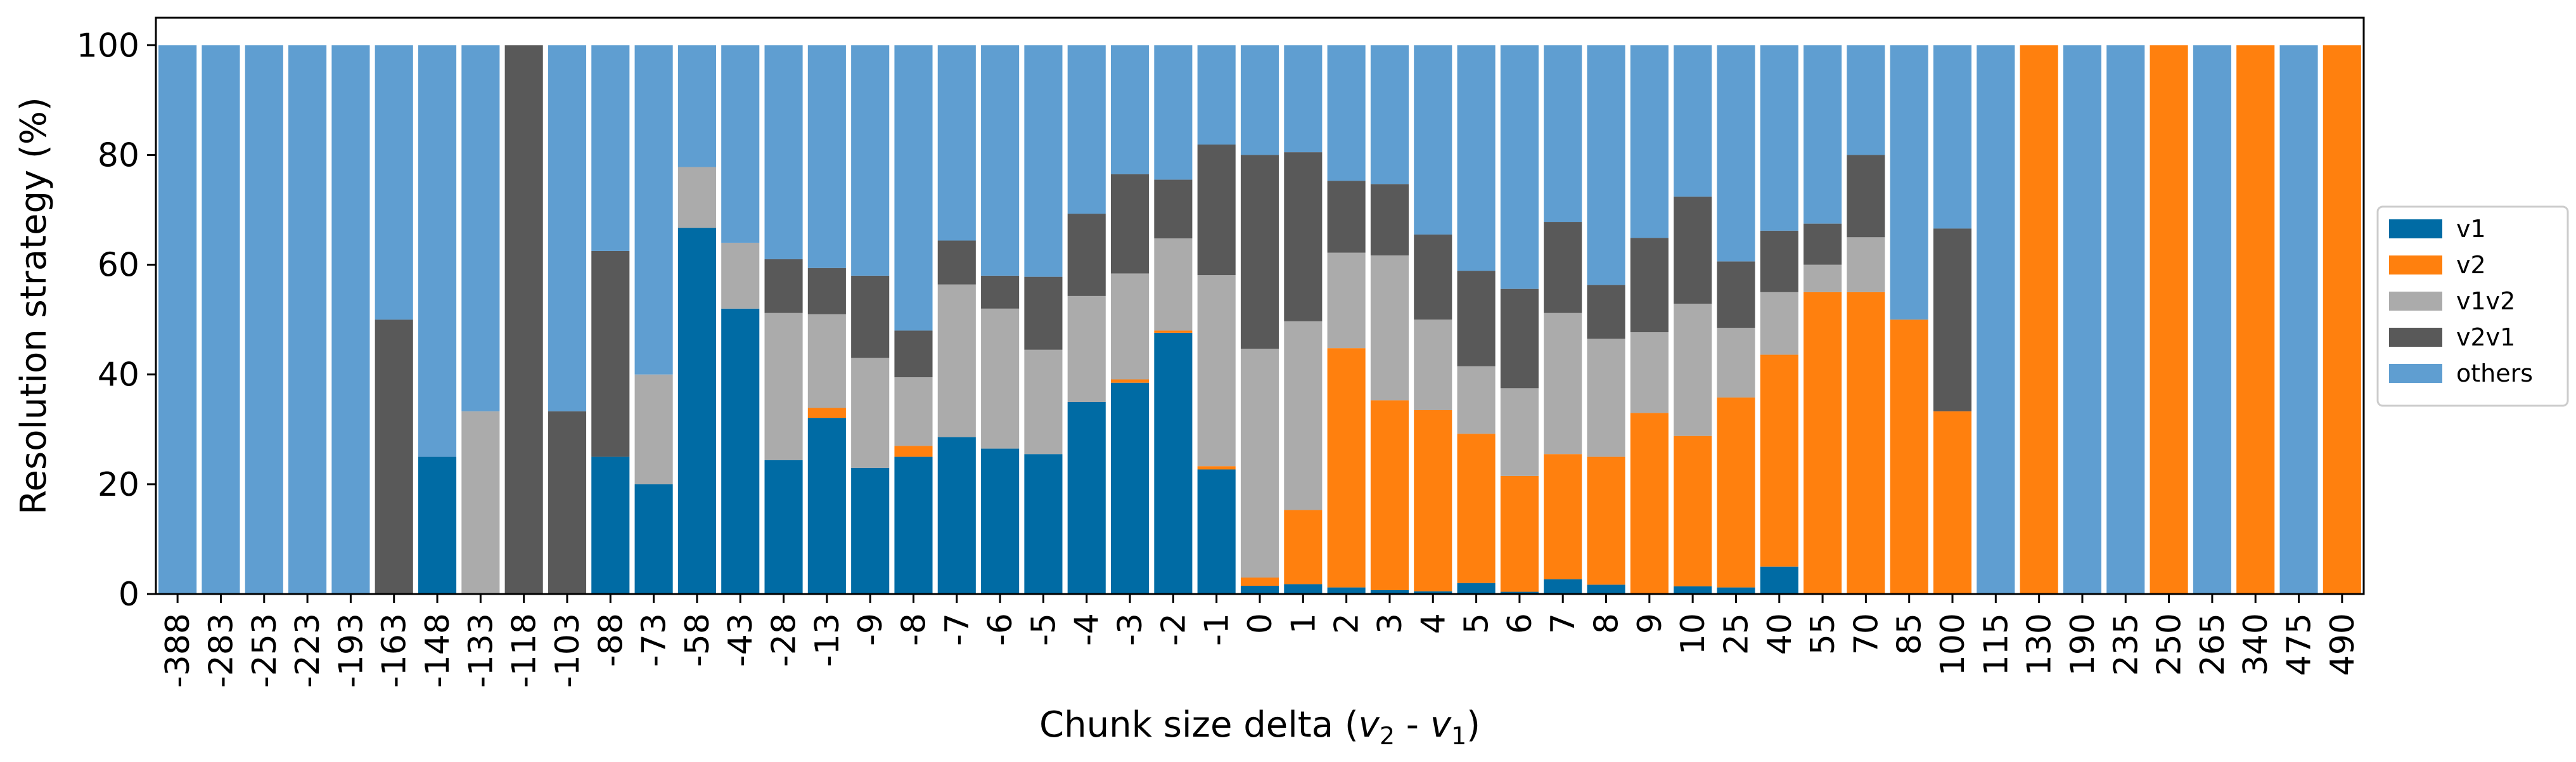 The image size is (2576, 762). What do you see at coordinates (1390, 623) in the screenshot?
I see `x-tick-label: 3` at bounding box center [1390, 623].